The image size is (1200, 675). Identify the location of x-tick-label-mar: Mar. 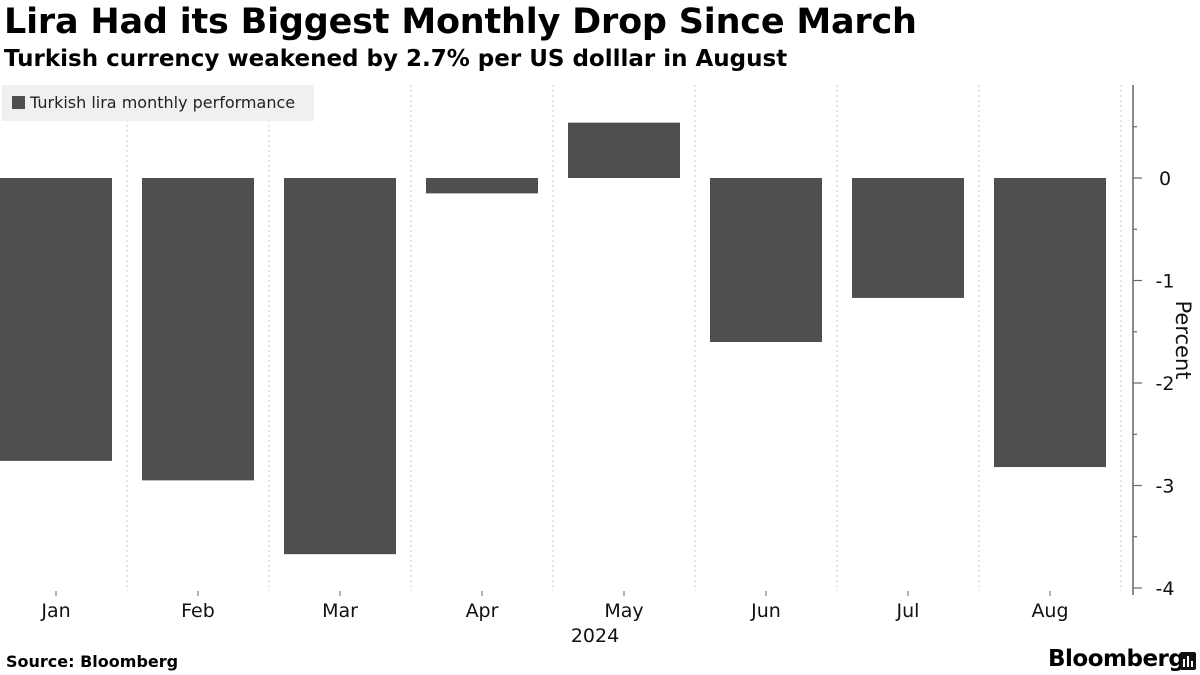
(340, 611).